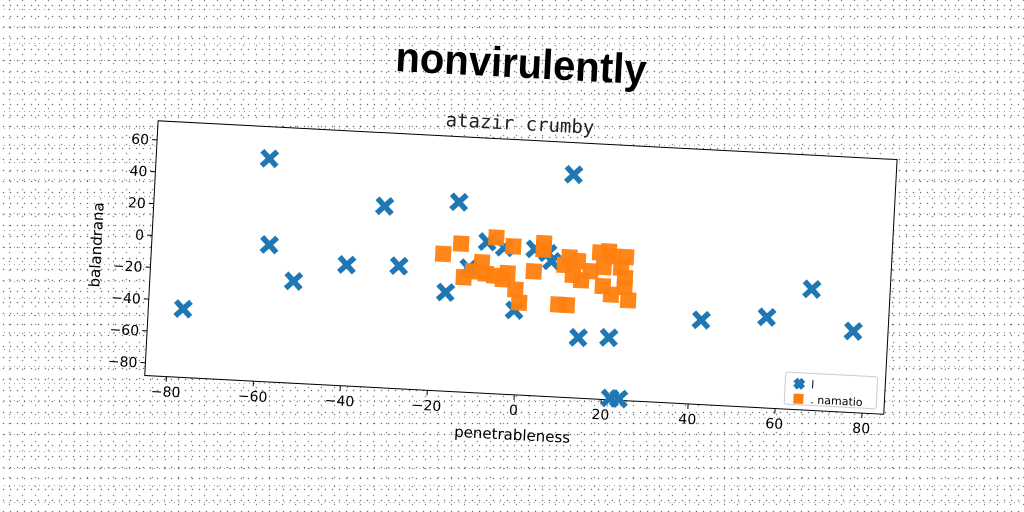 This screenshot has width=1024, height=512. I want to click on x-tick-label: 20, so click(600, 415).